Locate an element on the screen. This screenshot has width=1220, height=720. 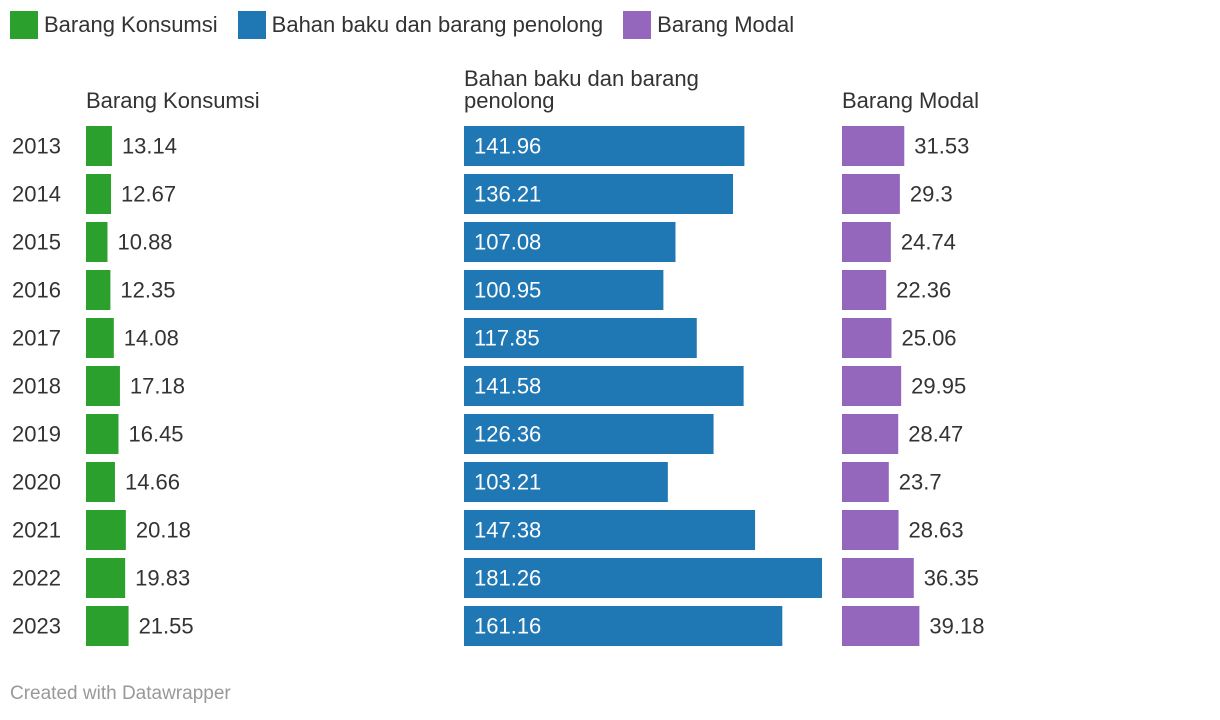
value-label-barang-modal-2014: 29.3 is located at coordinates (931, 194).